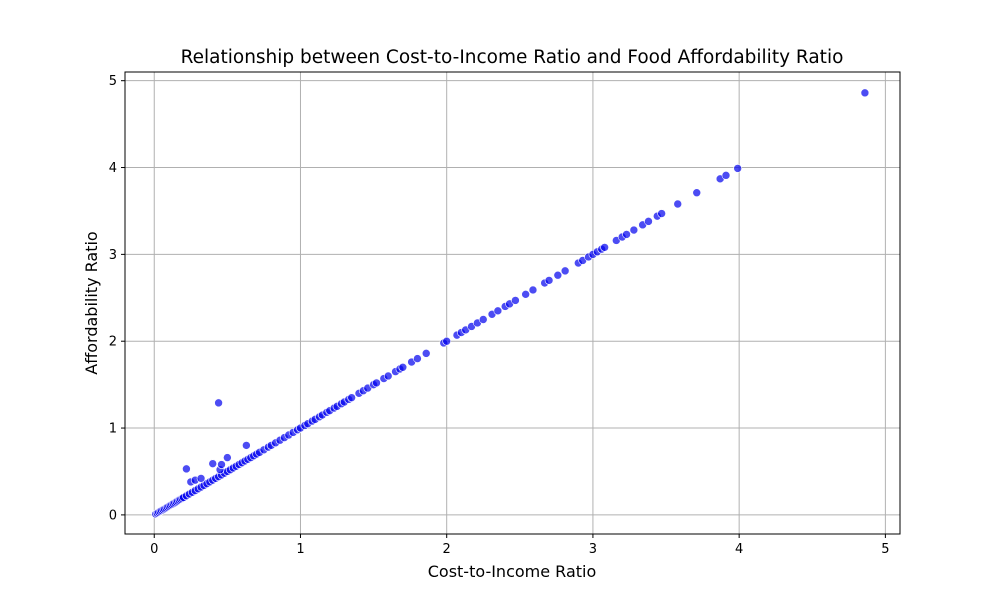 The height and width of the screenshot is (600, 1000). I want to click on y-axis-label: Affordability Ratio, so click(91, 302).